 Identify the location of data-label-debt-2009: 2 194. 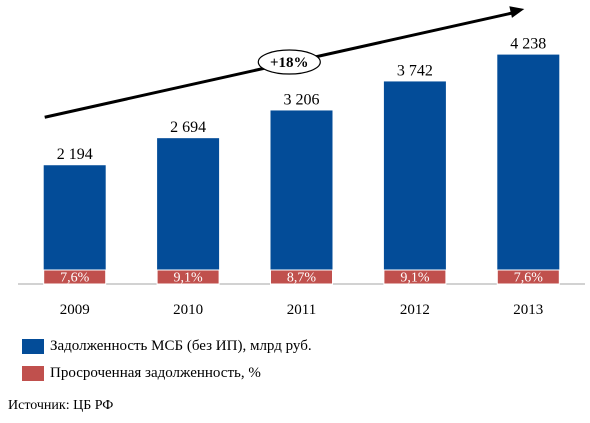
(75, 154).